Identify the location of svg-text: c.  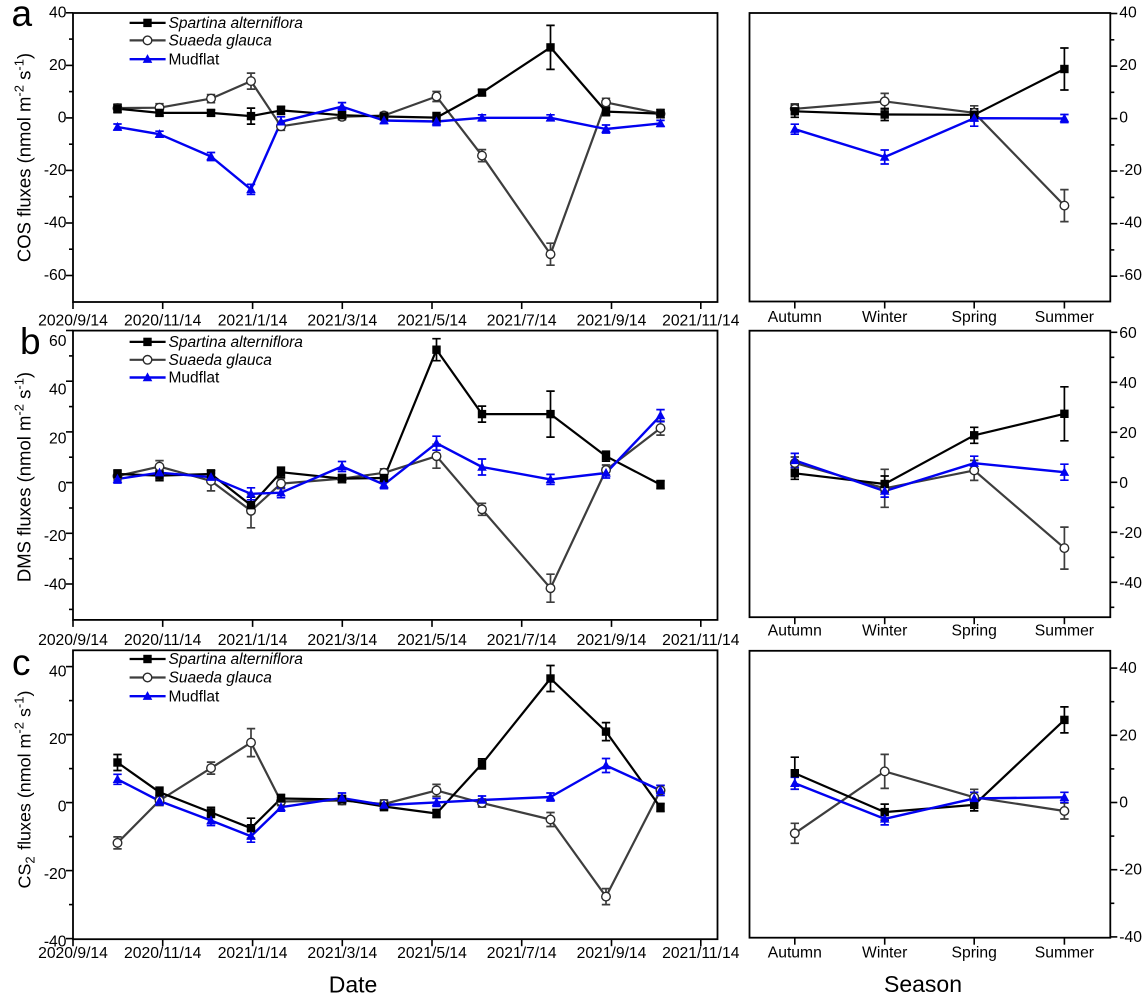
(21, 662).